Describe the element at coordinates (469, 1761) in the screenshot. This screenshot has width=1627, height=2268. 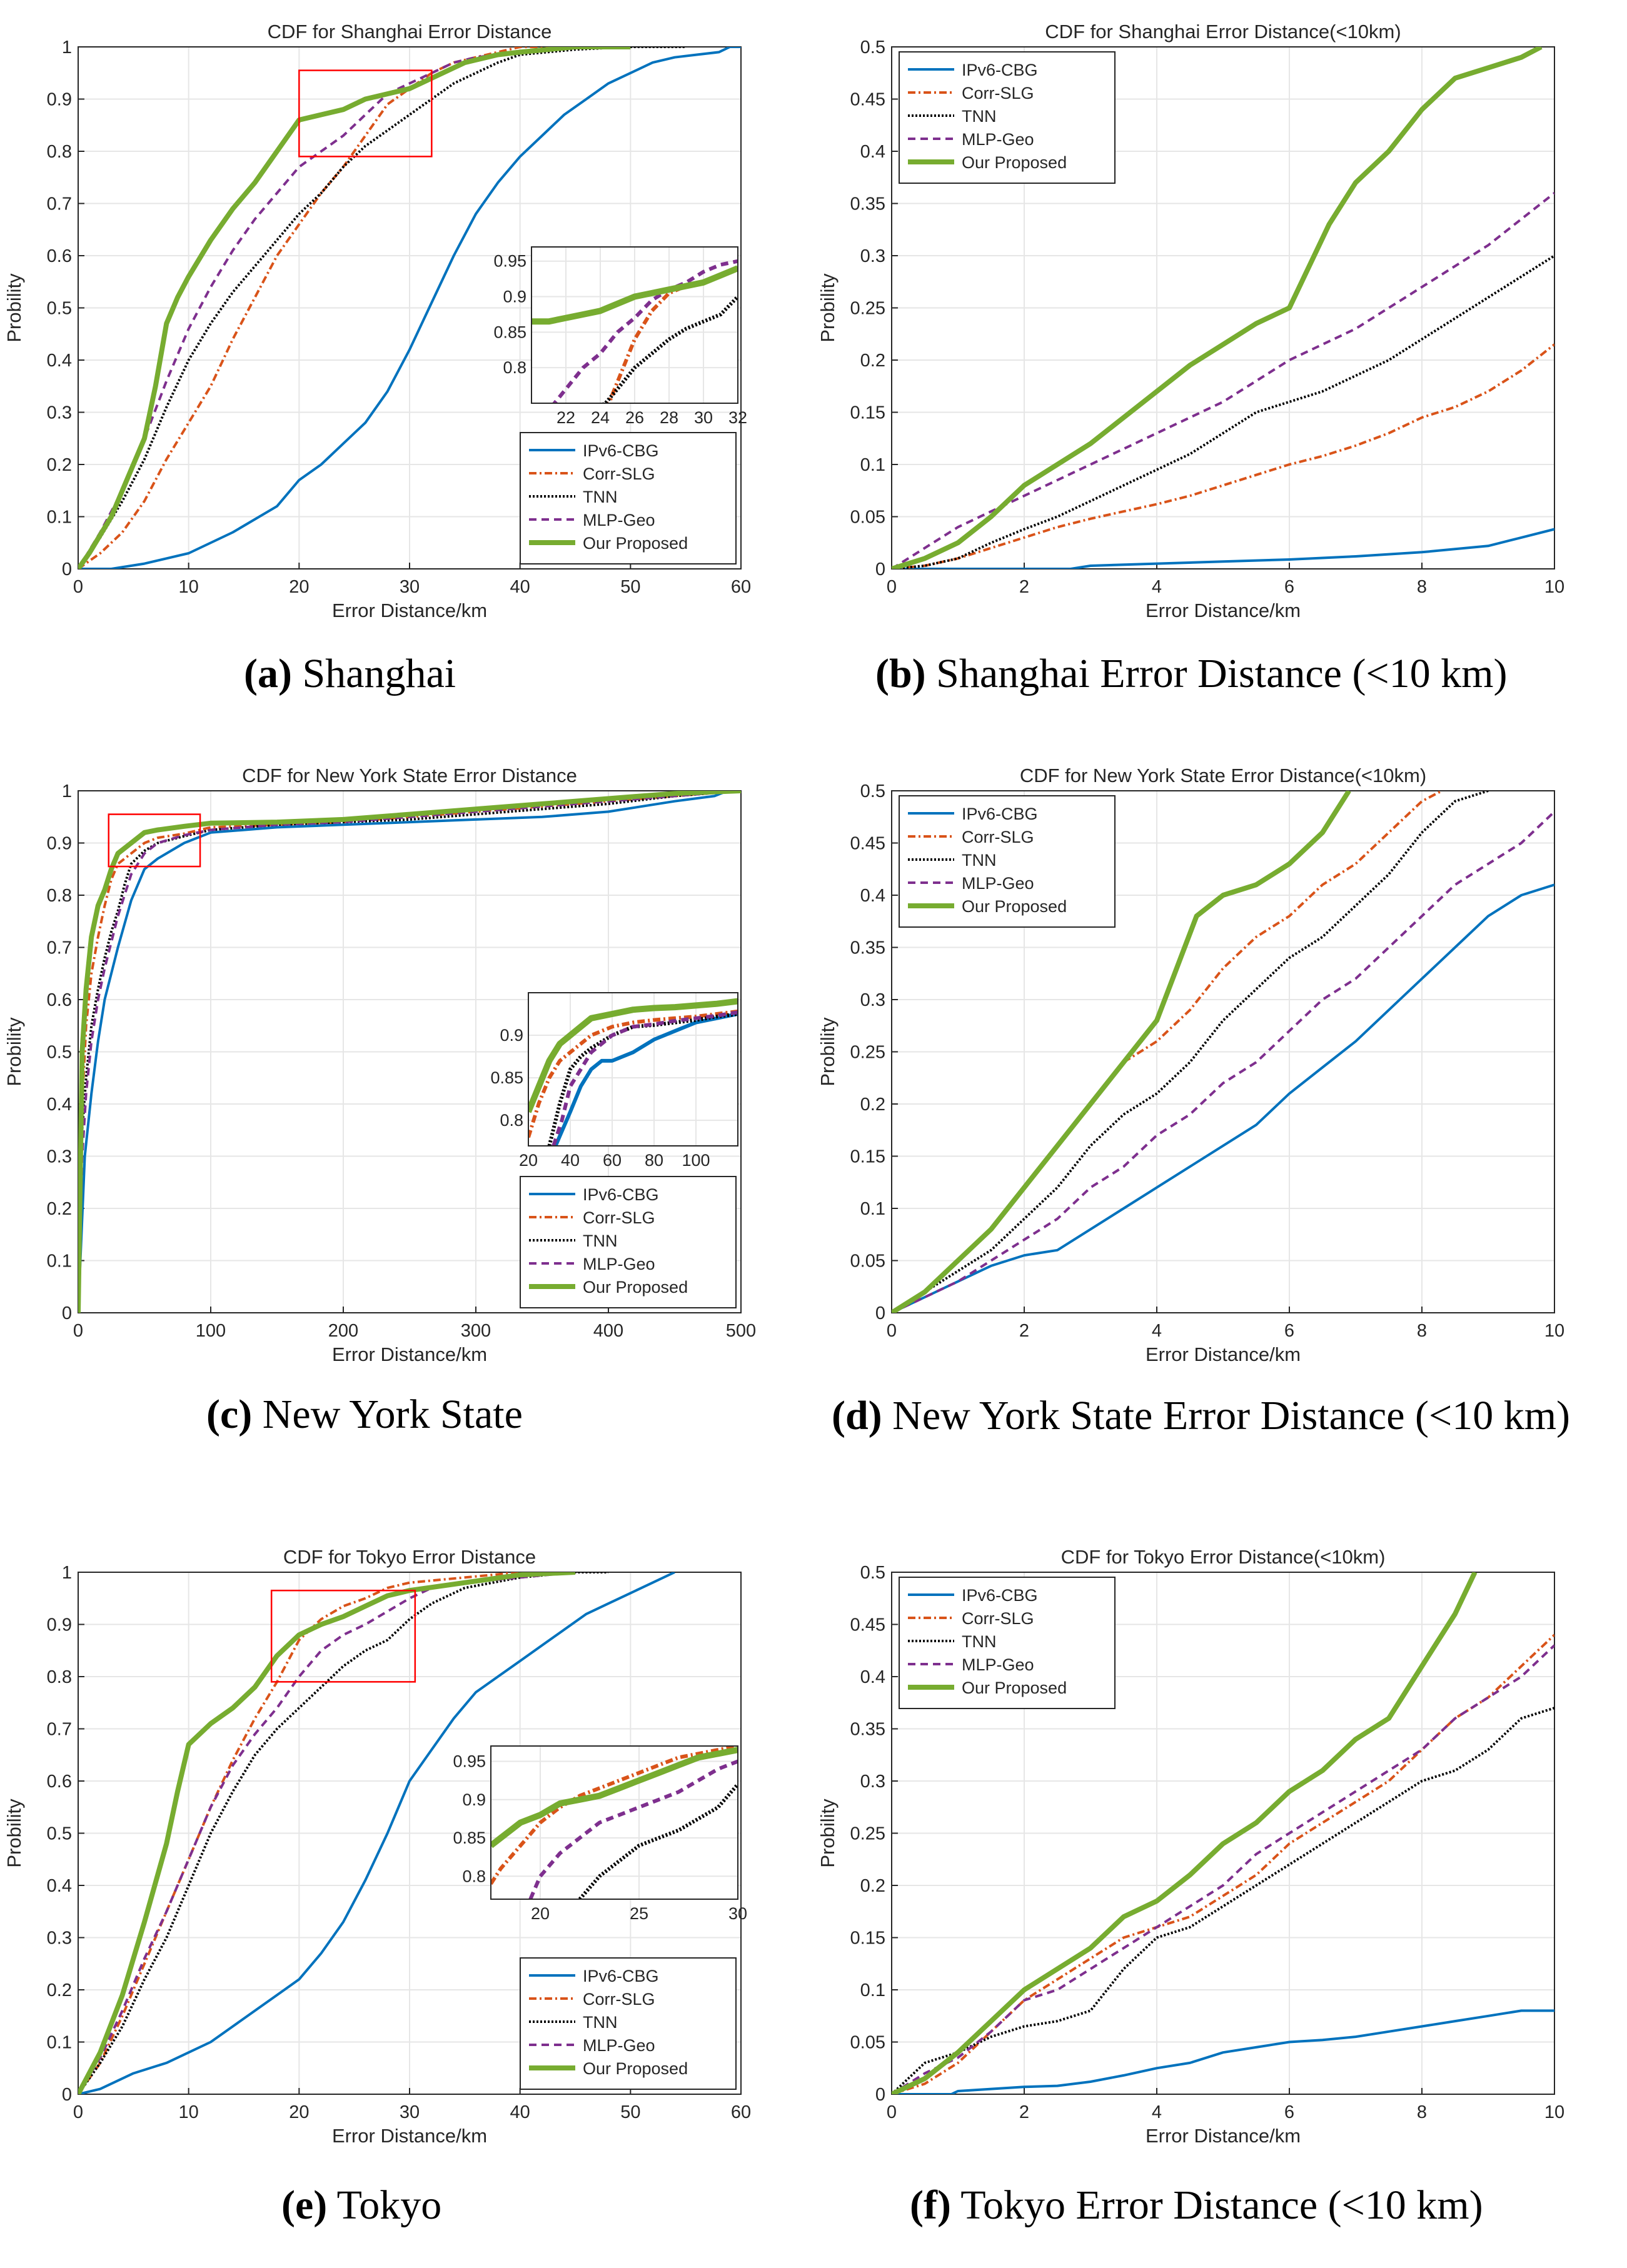
I see `inset-y-tick-label: 0.95` at that location.